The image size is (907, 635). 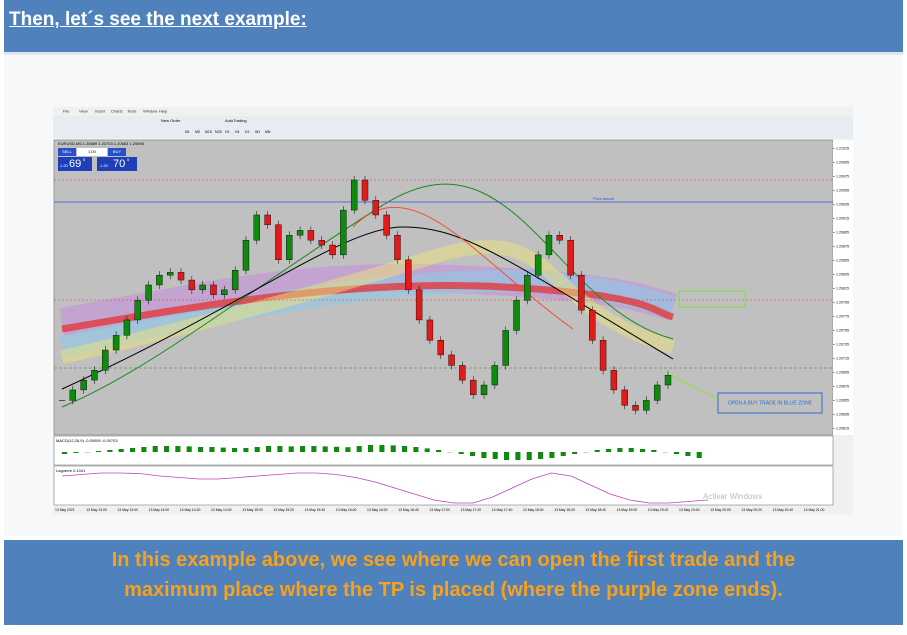 I want to click on time-label: 13 May 21:00, so click(x=814, y=510).